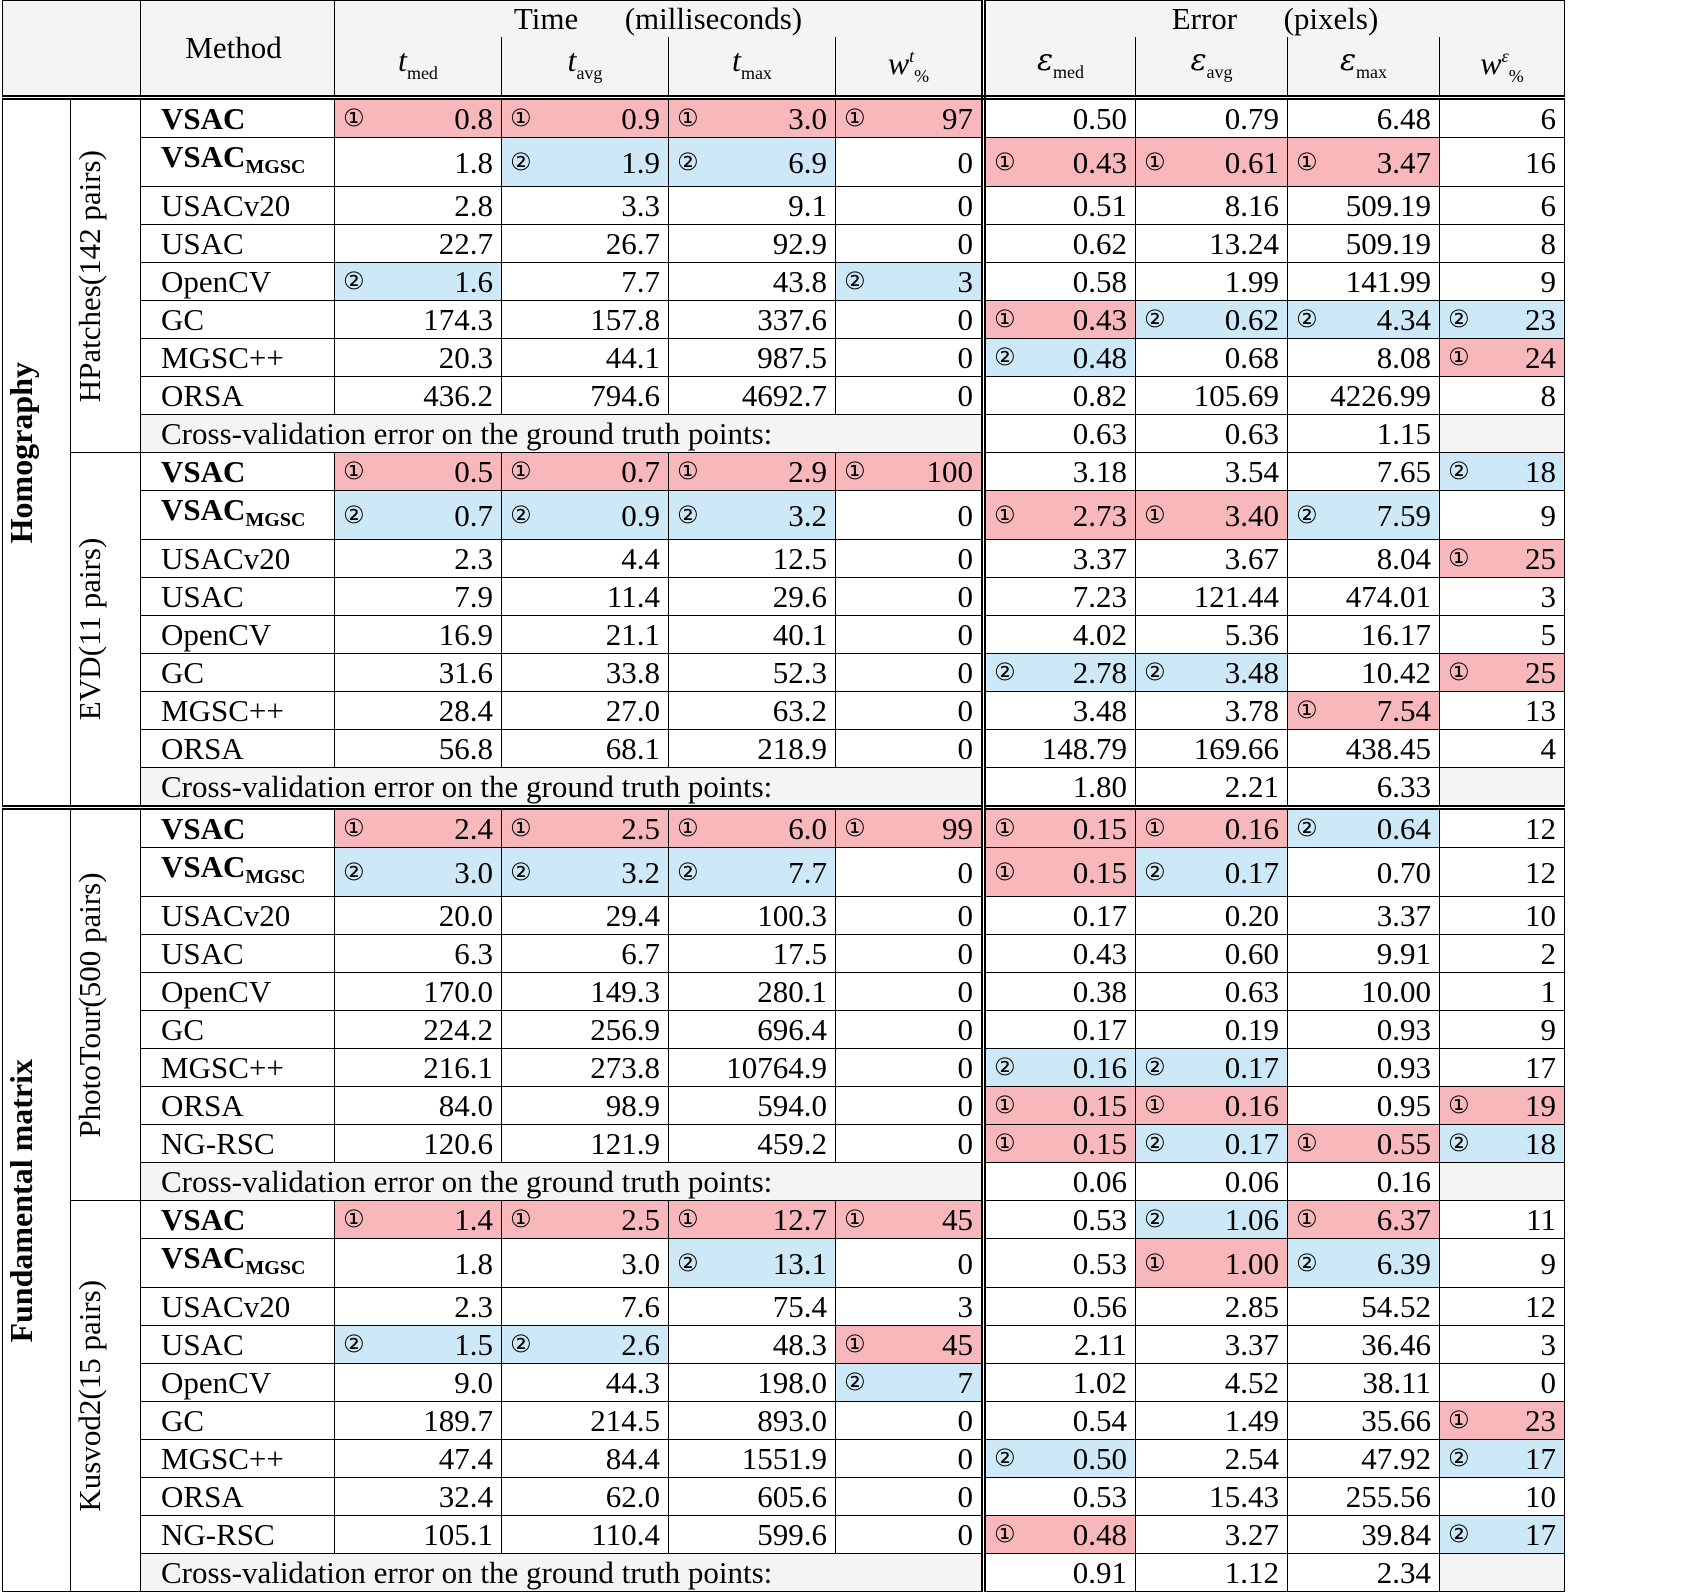 Image resolution: width=1692 pixels, height=1592 pixels. What do you see at coordinates (1251, 319) in the screenshot?
I see `value-text: 0.62` at bounding box center [1251, 319].